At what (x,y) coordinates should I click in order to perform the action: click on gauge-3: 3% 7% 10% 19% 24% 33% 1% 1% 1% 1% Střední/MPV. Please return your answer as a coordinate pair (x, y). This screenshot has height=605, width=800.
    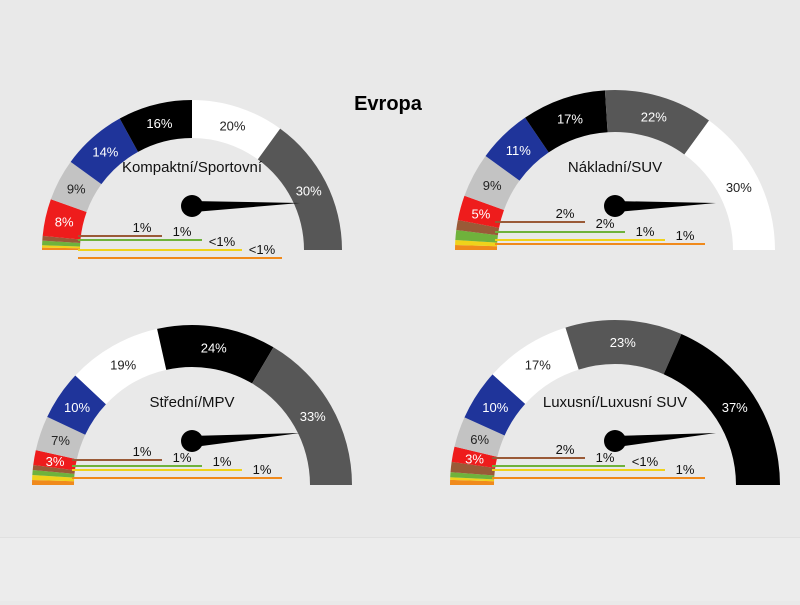
    Looking at the image, I should click on (192, 405).